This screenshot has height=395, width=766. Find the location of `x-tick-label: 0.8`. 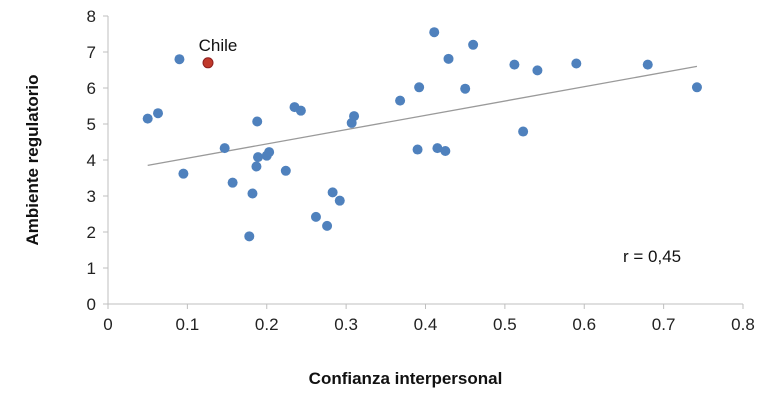

x-tick-label: 0.8 is located at coordinates (743, 324).